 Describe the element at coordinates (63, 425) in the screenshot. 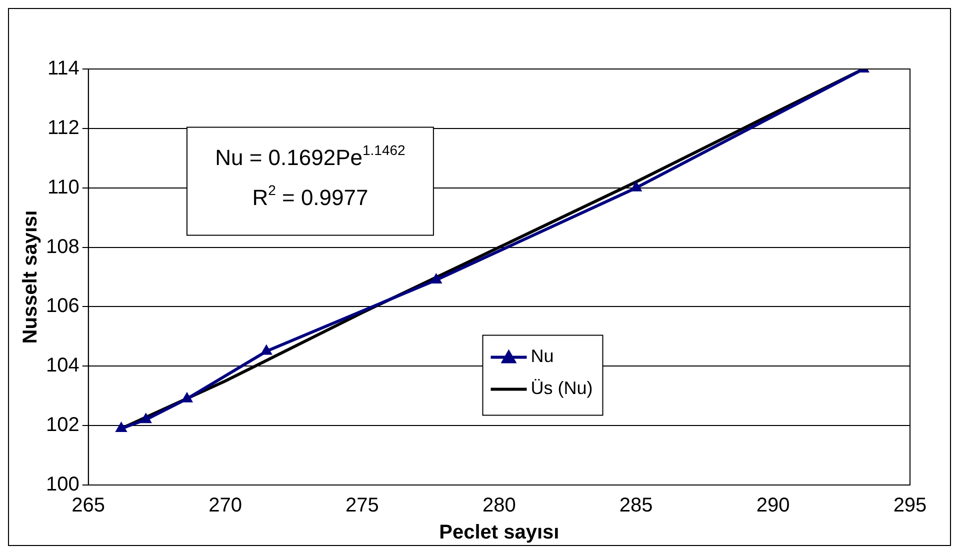

I see `y-tick-label: 102` at that location.